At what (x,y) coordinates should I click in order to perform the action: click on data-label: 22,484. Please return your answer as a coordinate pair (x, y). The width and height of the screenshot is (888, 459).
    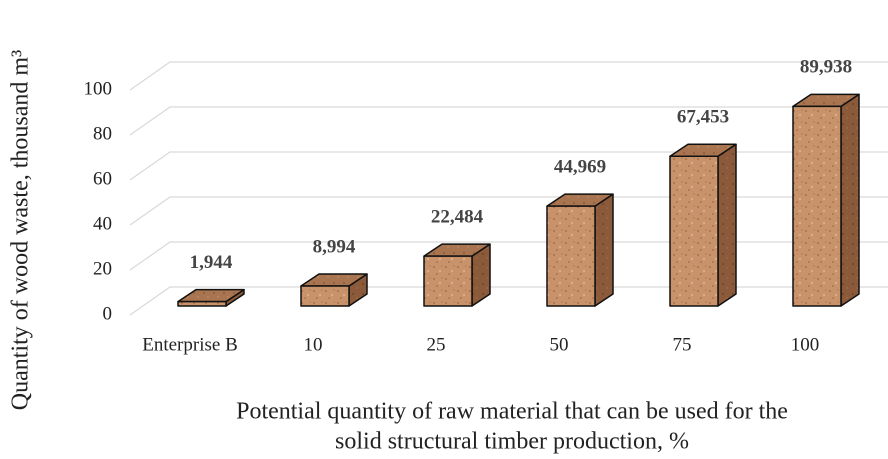
    Looking at the image, I should click on (457, 216).